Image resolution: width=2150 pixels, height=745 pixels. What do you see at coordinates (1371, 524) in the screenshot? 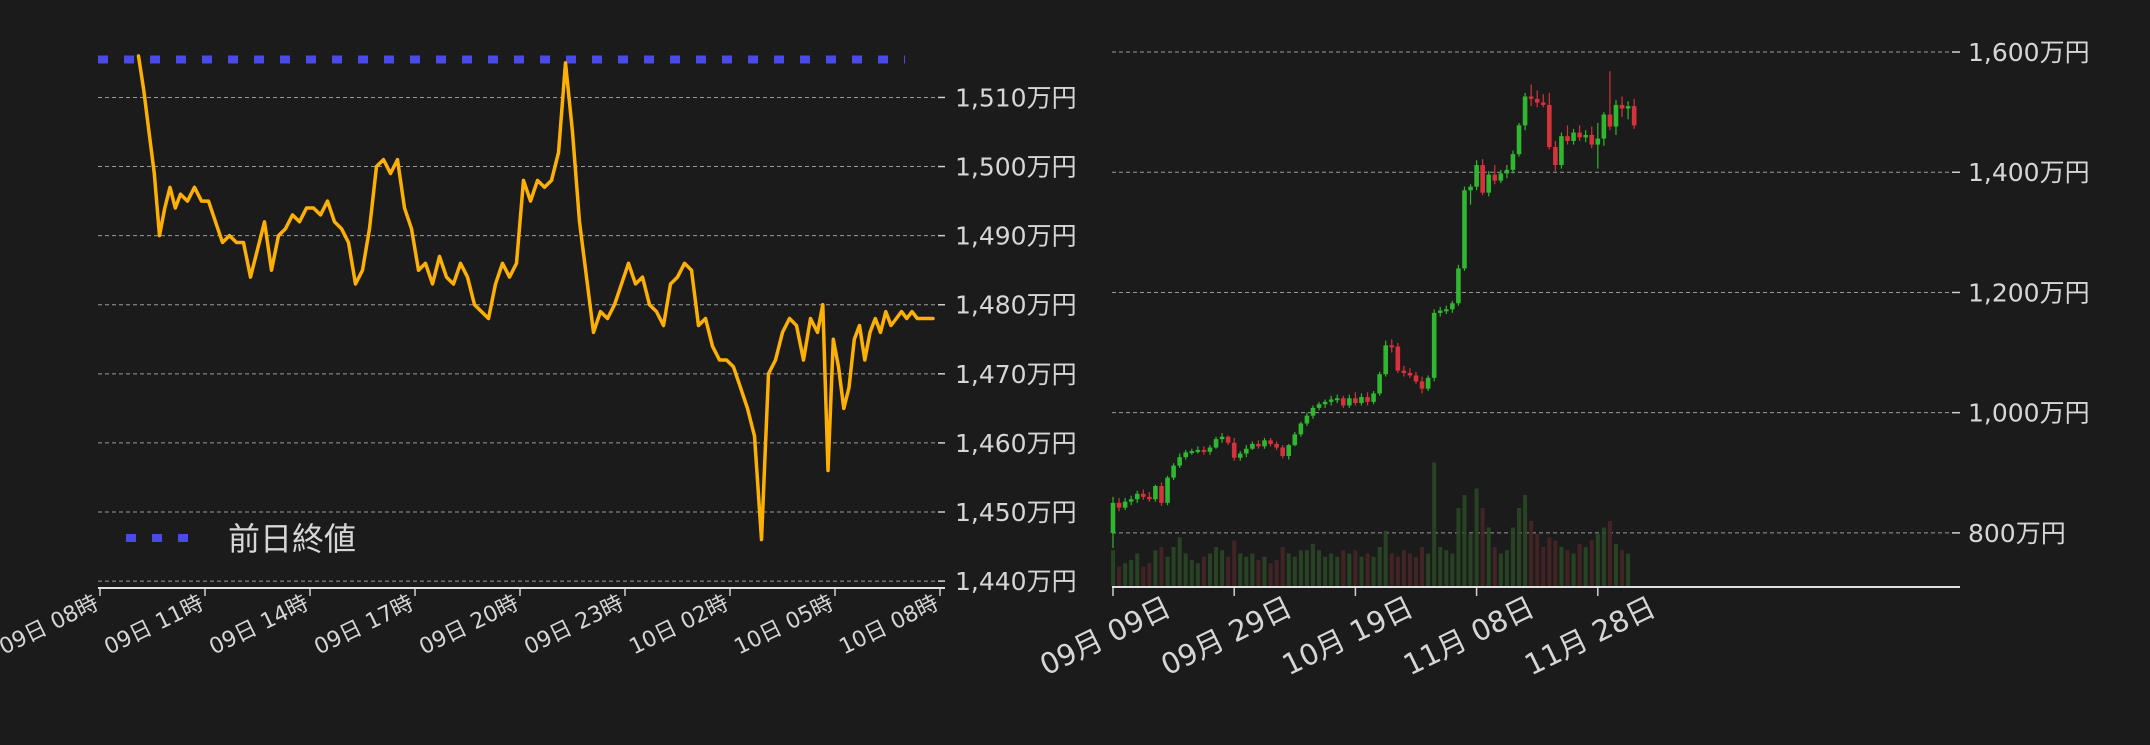
I see `volume-bars` at bounding box center [1371, 524].